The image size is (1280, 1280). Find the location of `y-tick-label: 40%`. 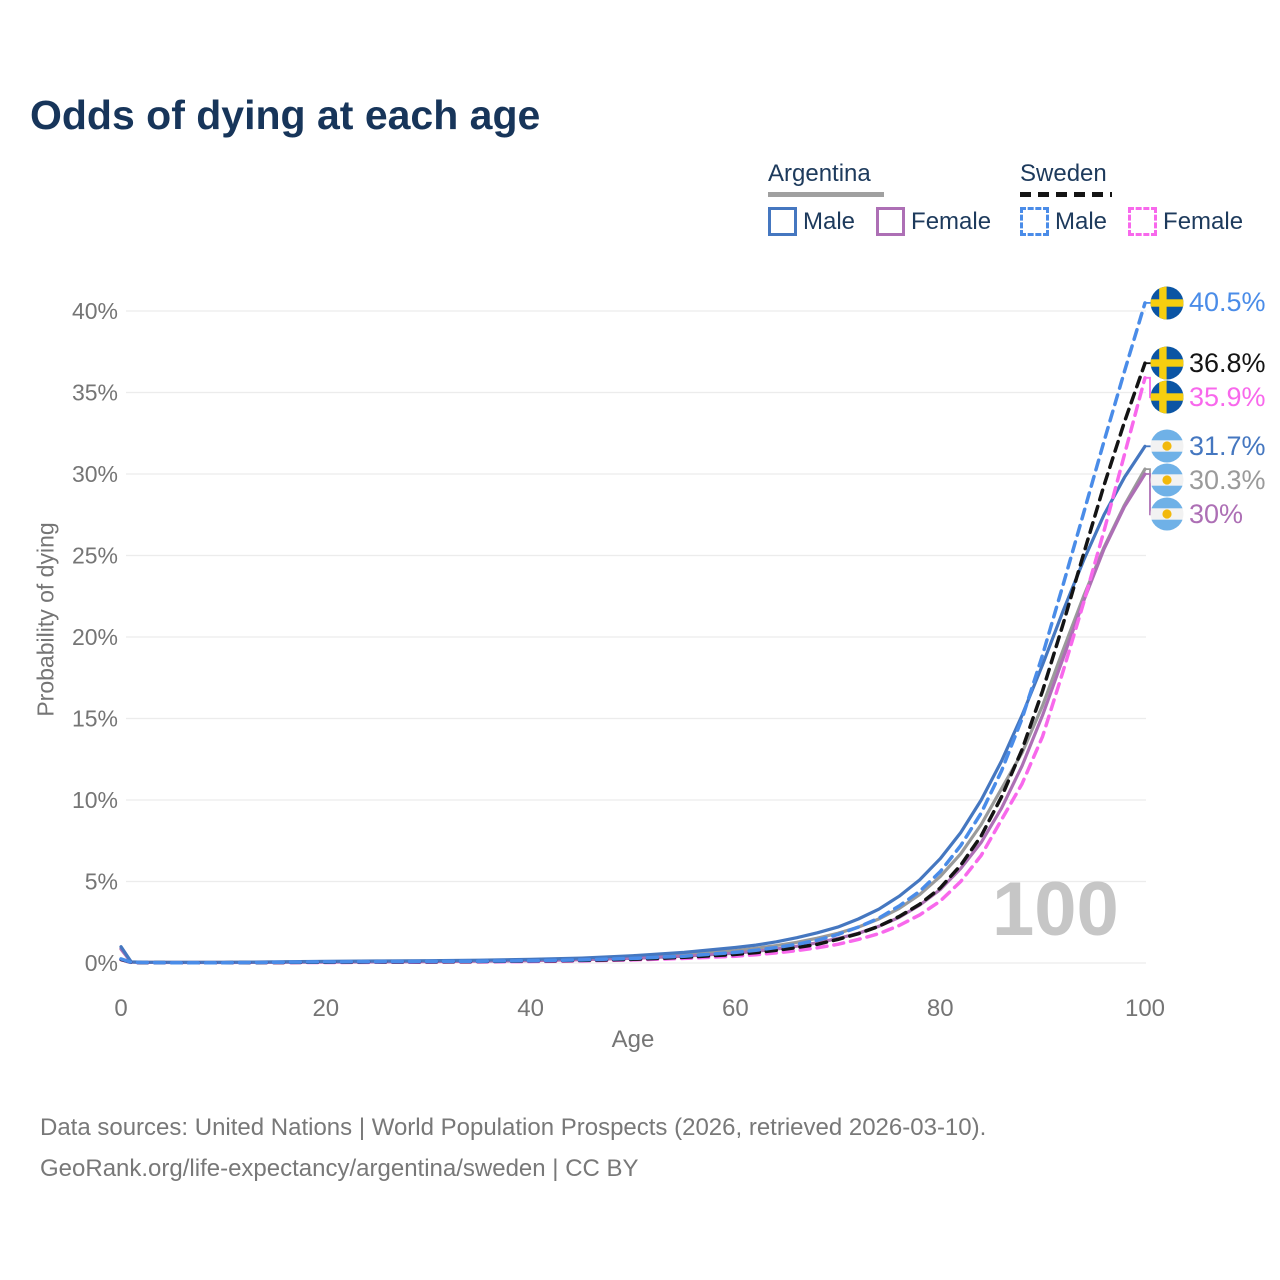

y-tick-label: 40% is located at coordinates (95, 311).